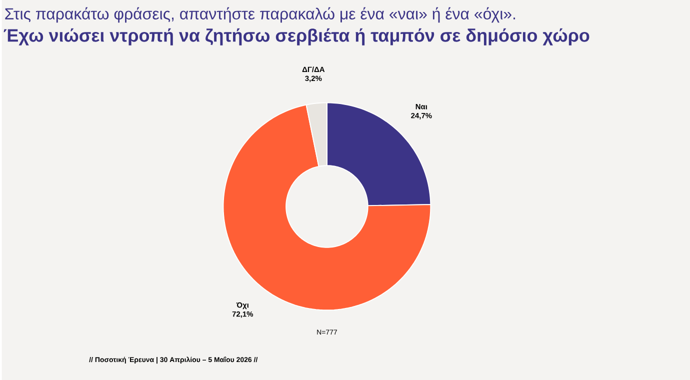 Image resolution: width=690 pixels, height=380 pixels. I want to click on chart-subtitle: Στις παρακάτω φράσεις, απαντήστε παρακαλώ με ένα «ναι» ή ένα «όχι»., so click(260, 15).